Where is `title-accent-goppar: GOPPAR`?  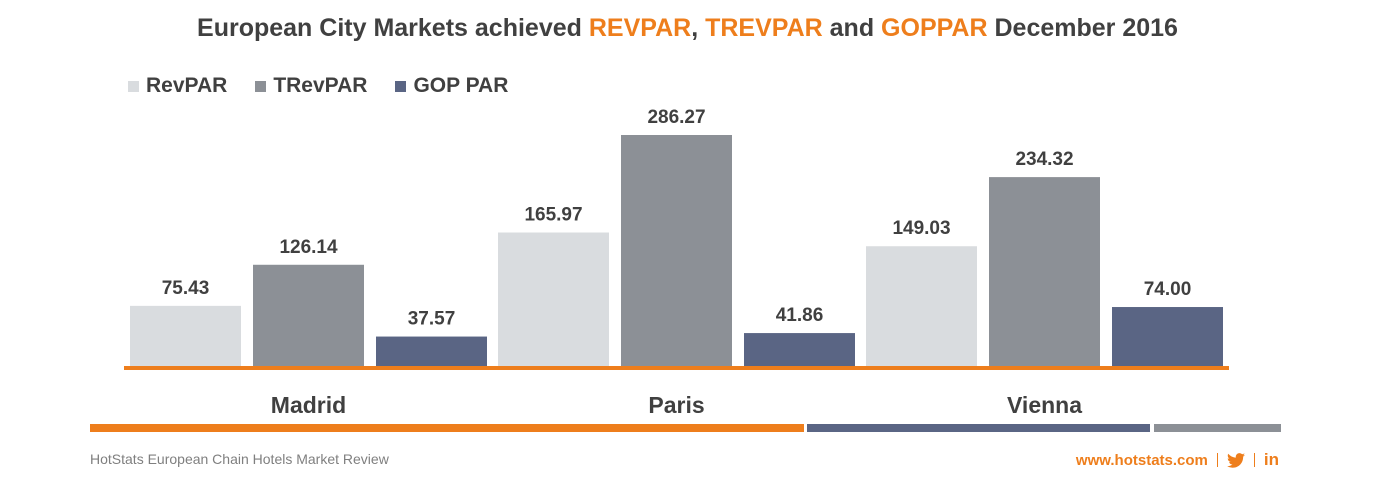 title-accent-goppar: GOPPAR is located at coordinates (934, 28).